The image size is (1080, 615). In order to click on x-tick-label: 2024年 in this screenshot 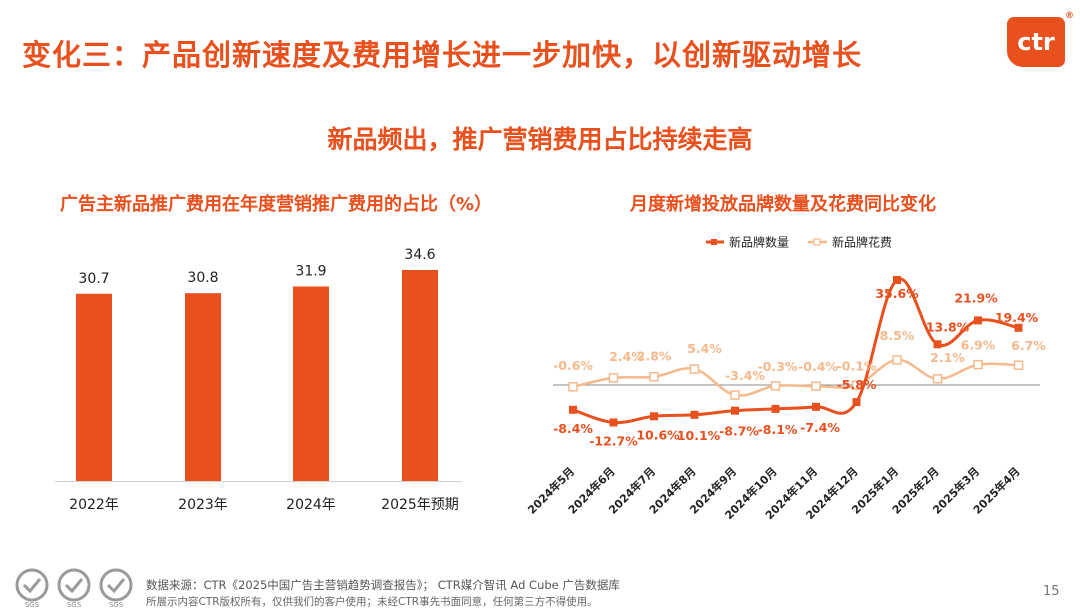, I will do `click(311, 505)`.